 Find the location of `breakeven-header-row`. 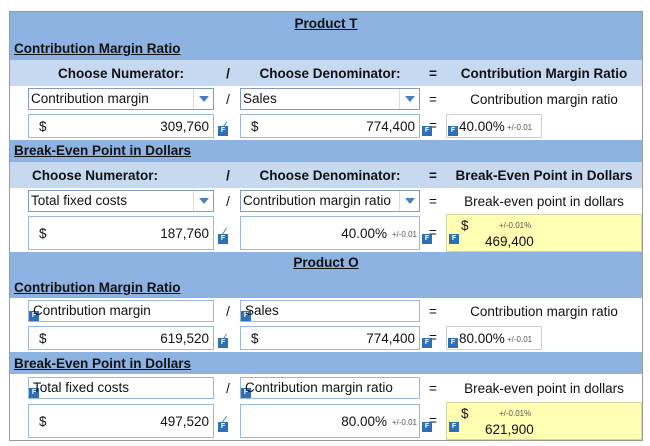

breakeven-header-row is located at coordinates (326, 175).